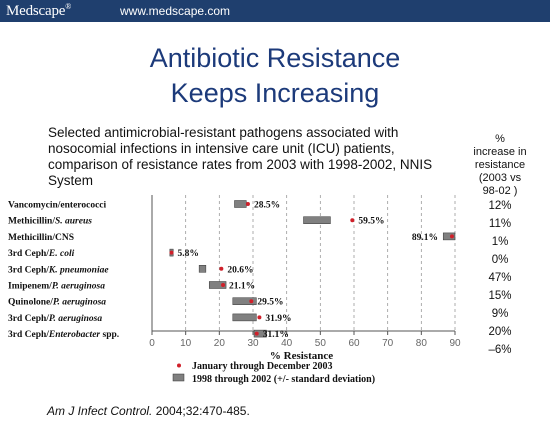  I want to click on category-label: 3rd Ceph/Enterobacter spp., so click(63, 335).